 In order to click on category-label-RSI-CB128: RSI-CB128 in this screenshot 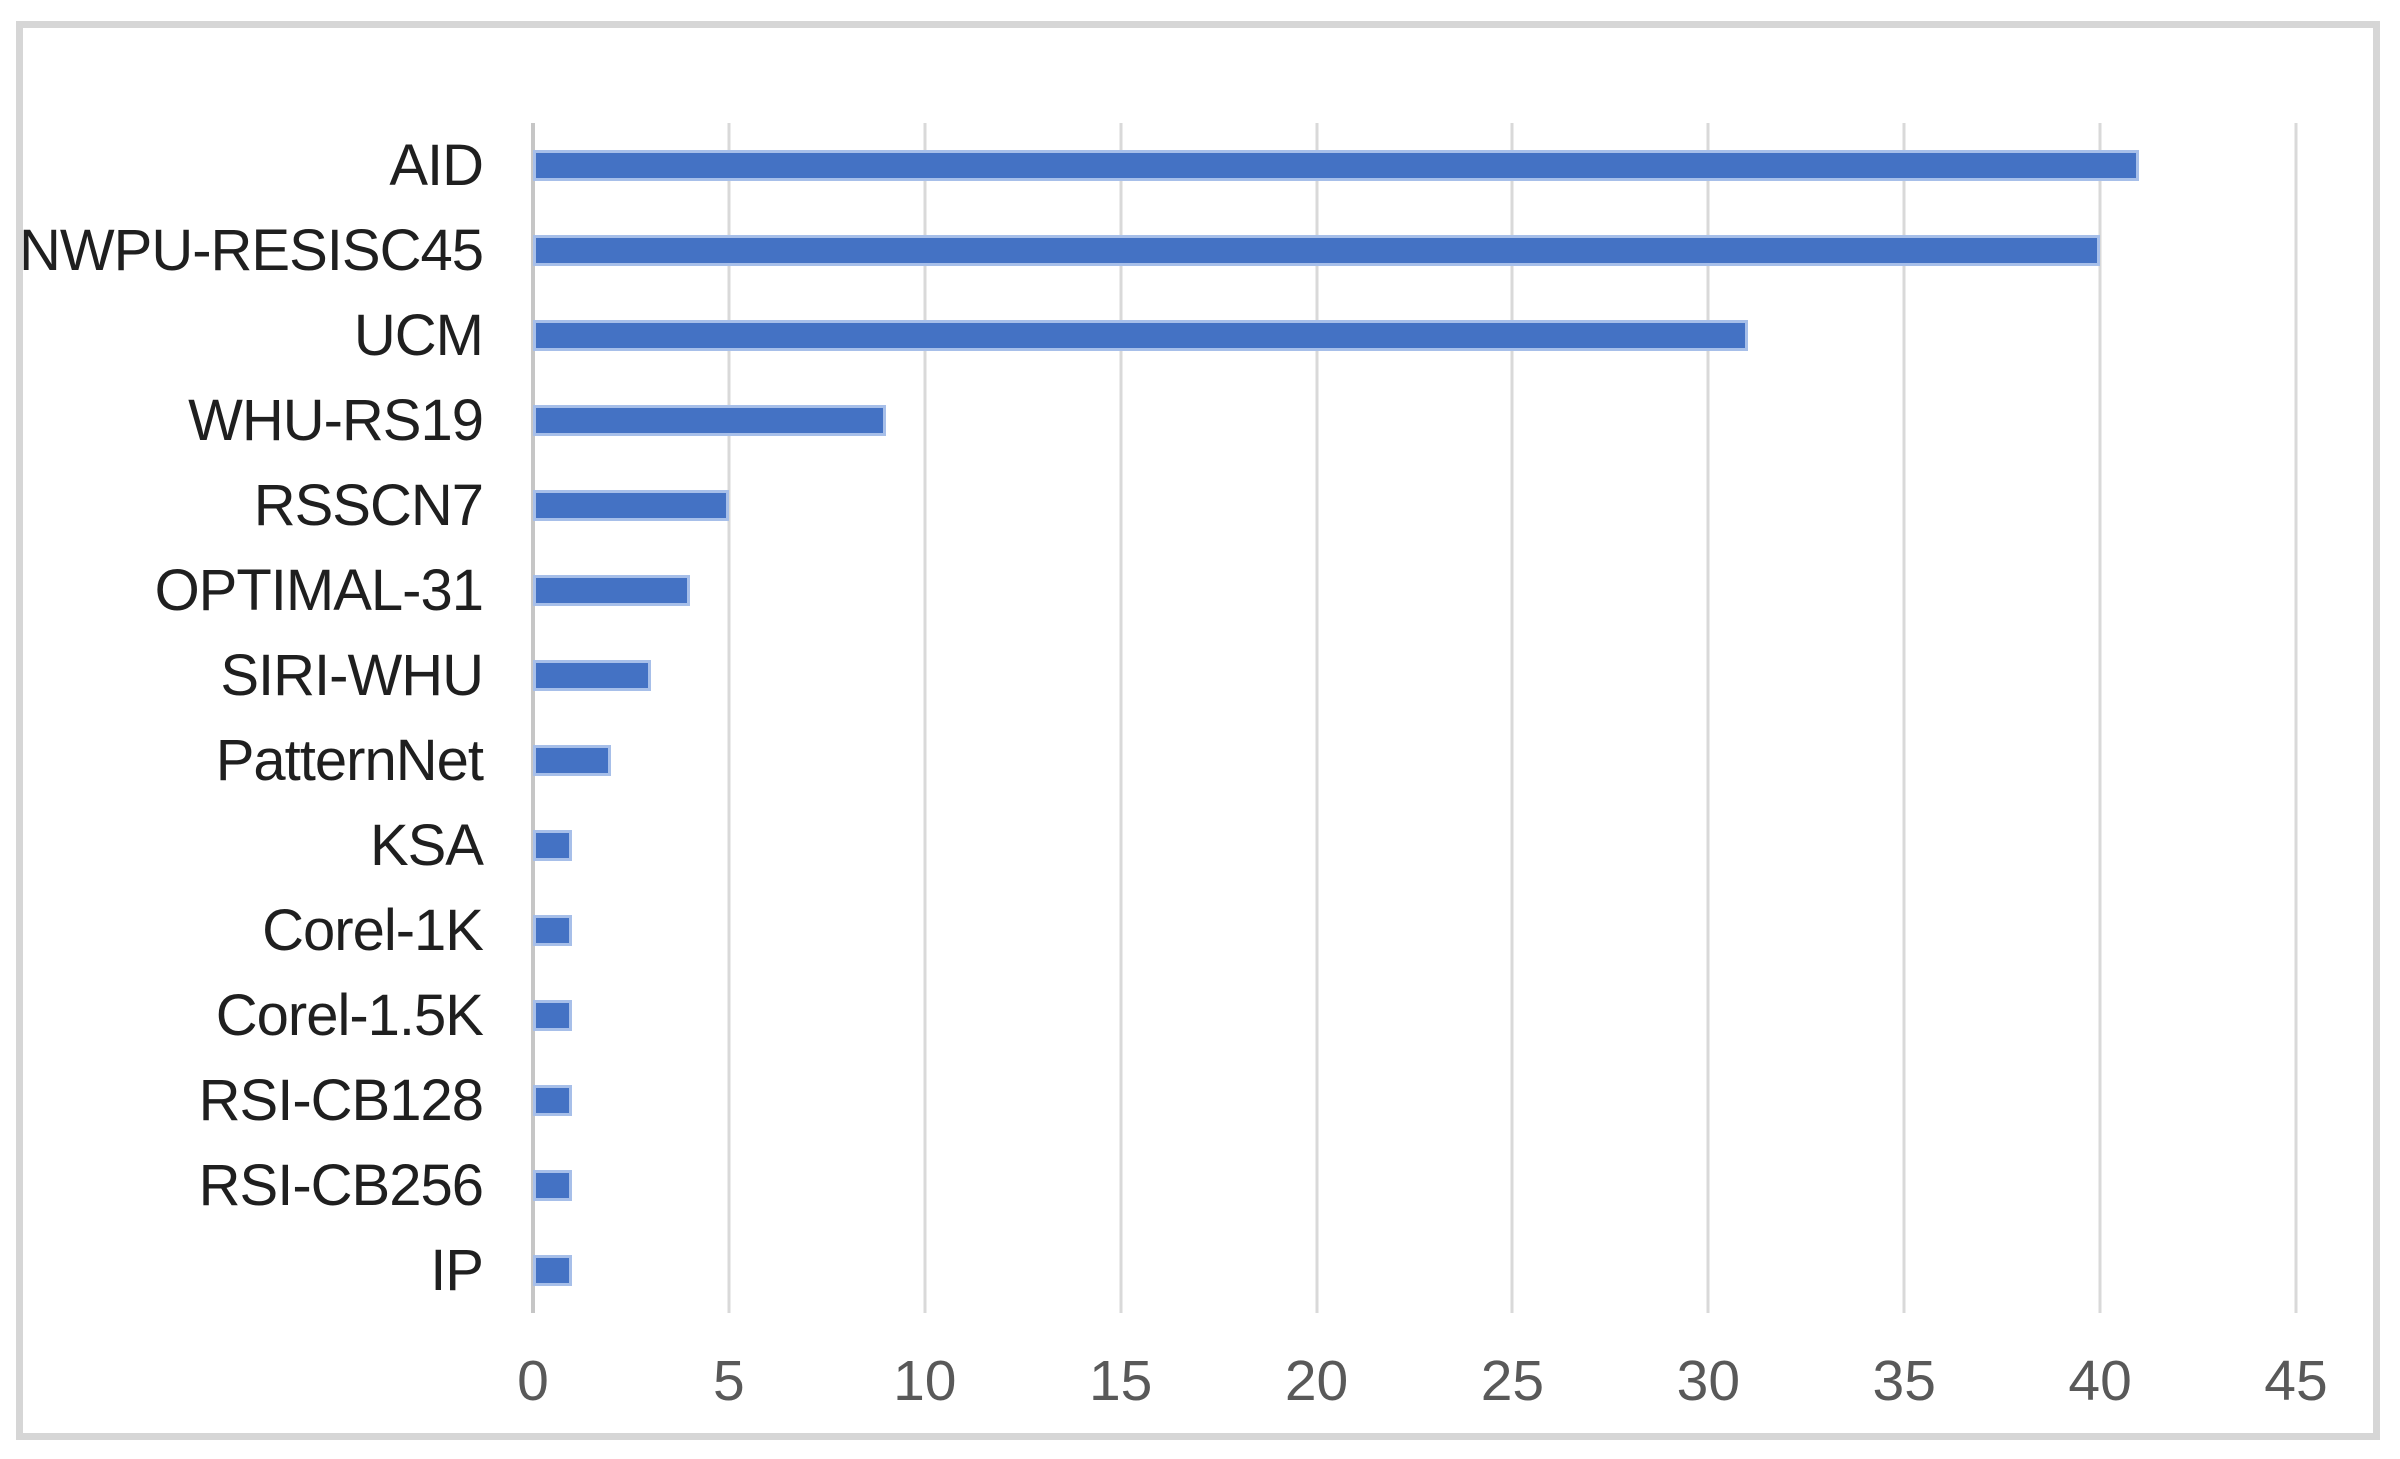, I will do `click(341, 1100)`.